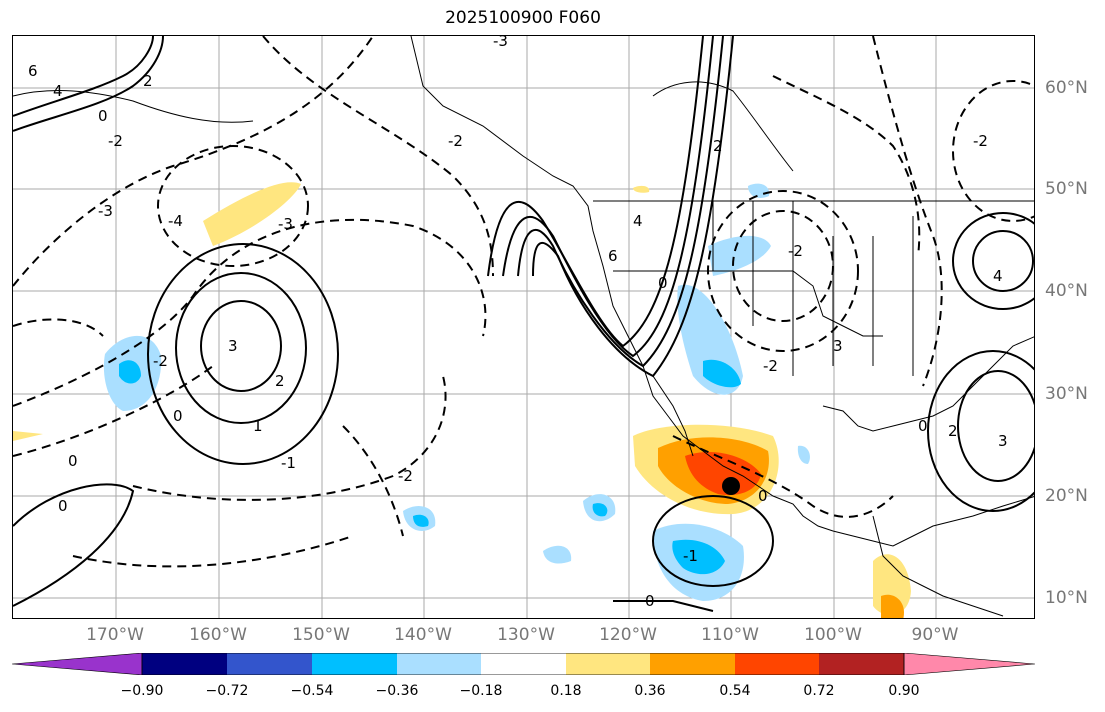  What do you see at coordinates (175, 221) in the screenshot?
I see `contour-label: -4` at bounding box center [175, 221].